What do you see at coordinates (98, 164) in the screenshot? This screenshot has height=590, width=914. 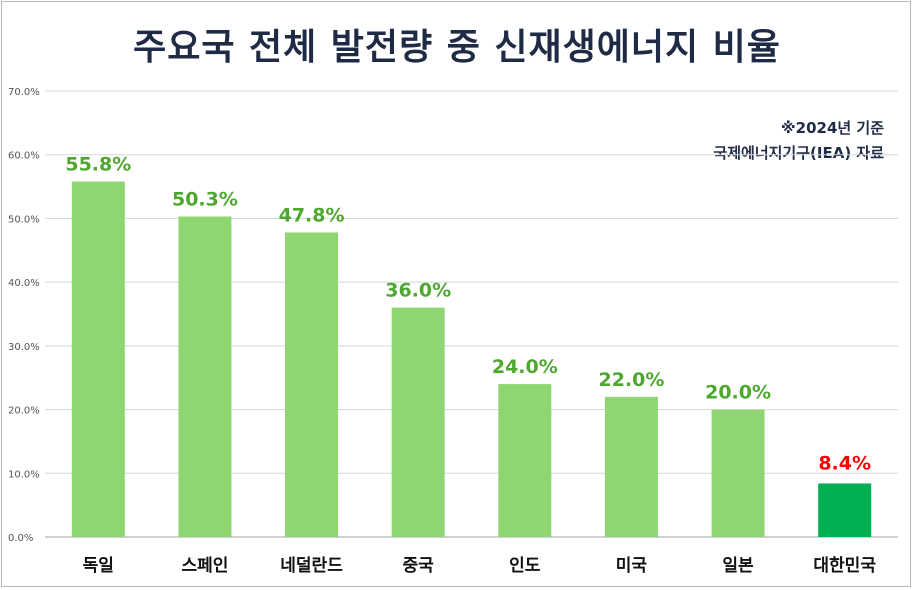 I see `data-label: 55.8%` at bounding box center [98, 164].